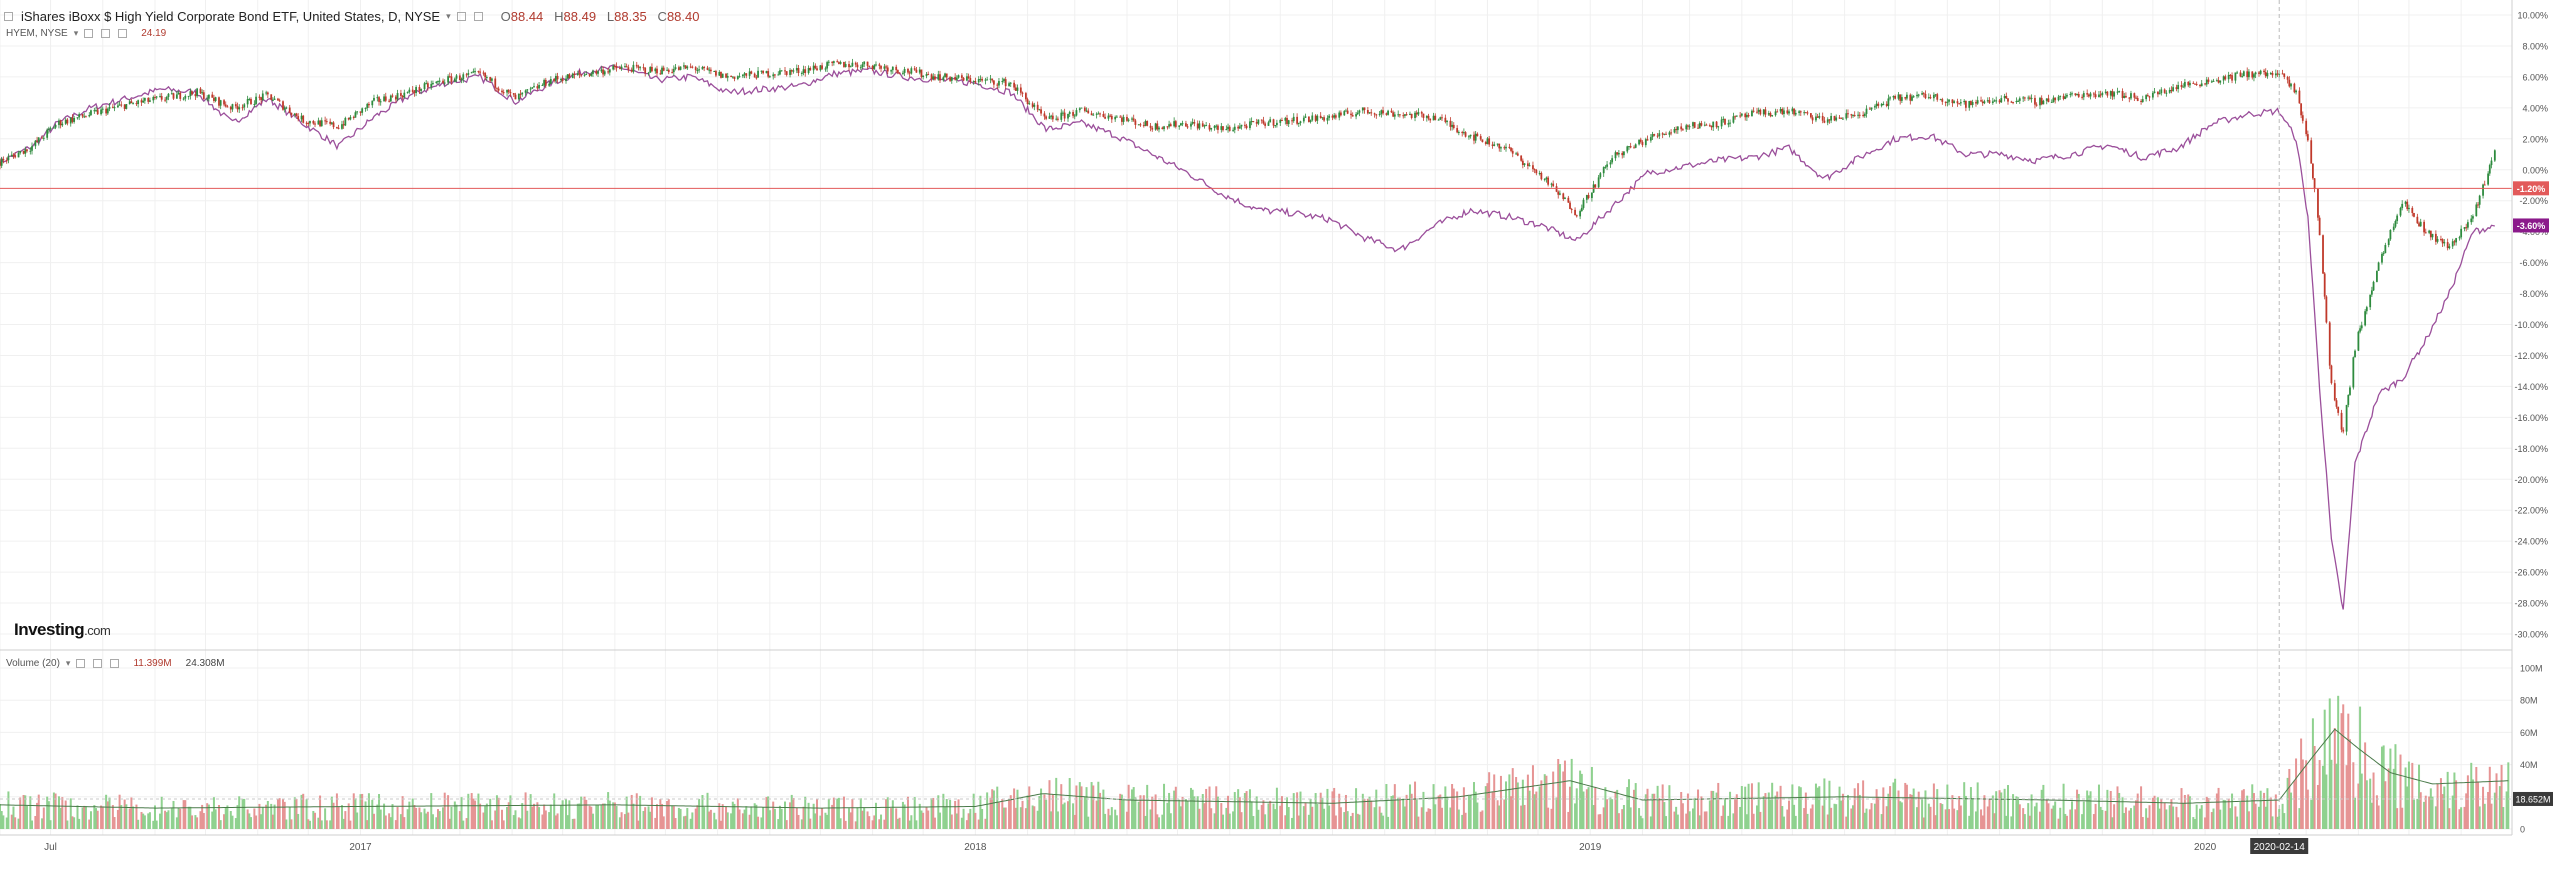 The width and height of the screenshot is (2560, 870). What do you see at coordinates (2532, 799) in the screenshot?
I see `last-volume-label: 18.652M` at bounding box center [2532, 799].